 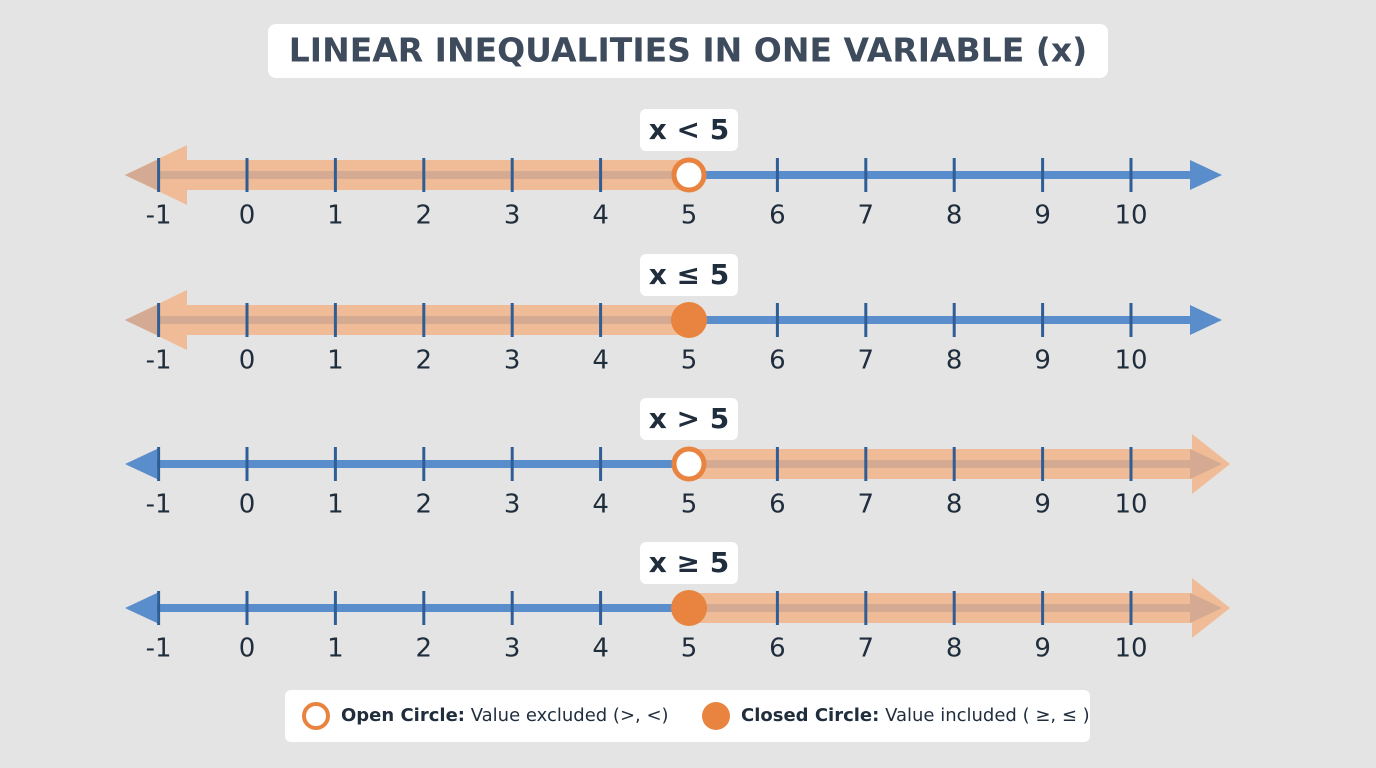 What do you see at coordinates (570, 715) in the screenshot?
I see `legend-desc: Value excluded (>, <)` at bounding box center [570, 715].